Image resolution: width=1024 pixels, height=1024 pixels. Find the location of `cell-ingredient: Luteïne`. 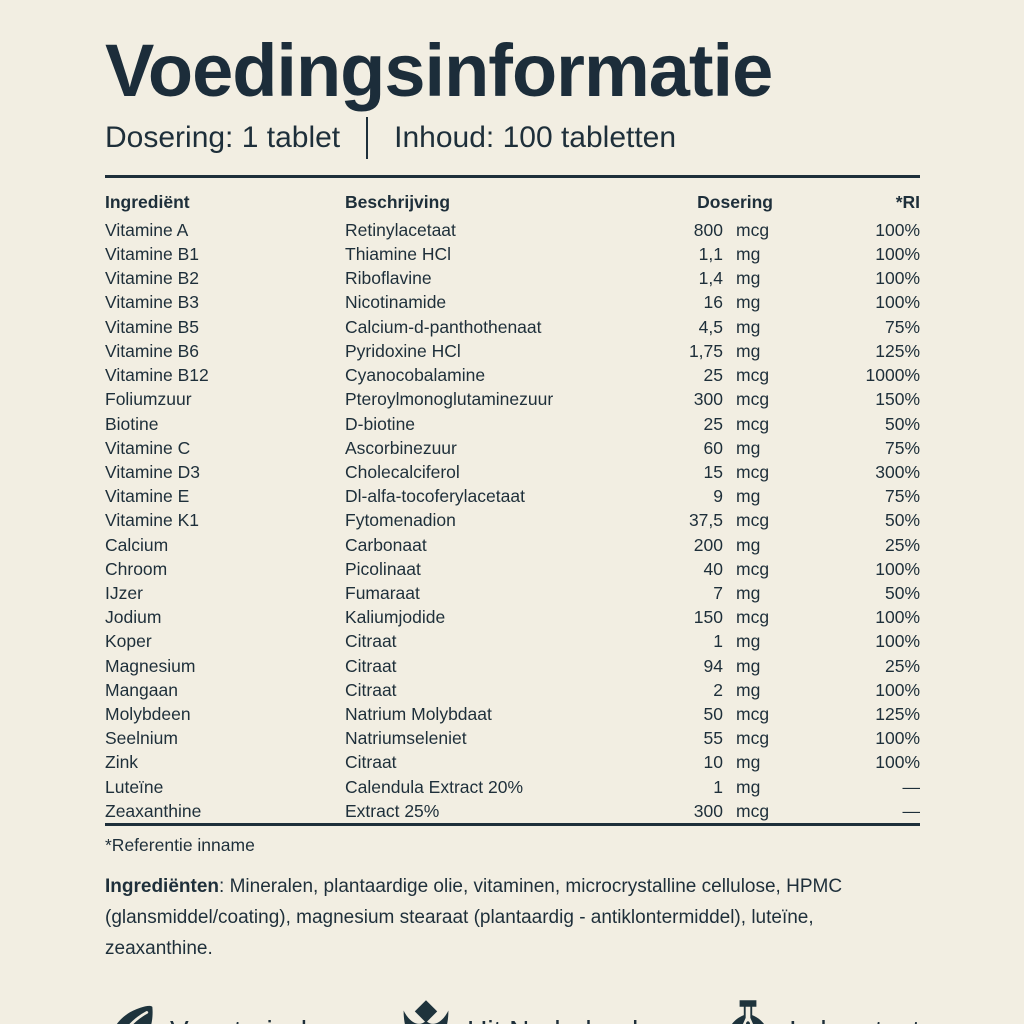

cell-ingredient: Luteïne is located at coordinates (134, 786).